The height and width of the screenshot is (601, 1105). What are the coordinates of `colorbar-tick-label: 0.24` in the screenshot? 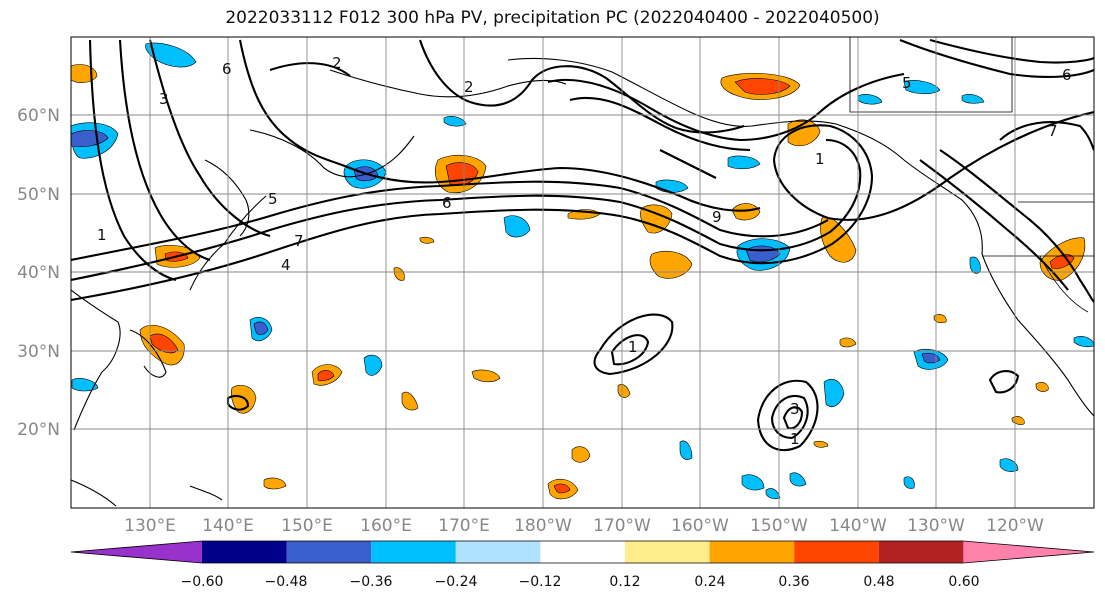 It's located at (709, 582).